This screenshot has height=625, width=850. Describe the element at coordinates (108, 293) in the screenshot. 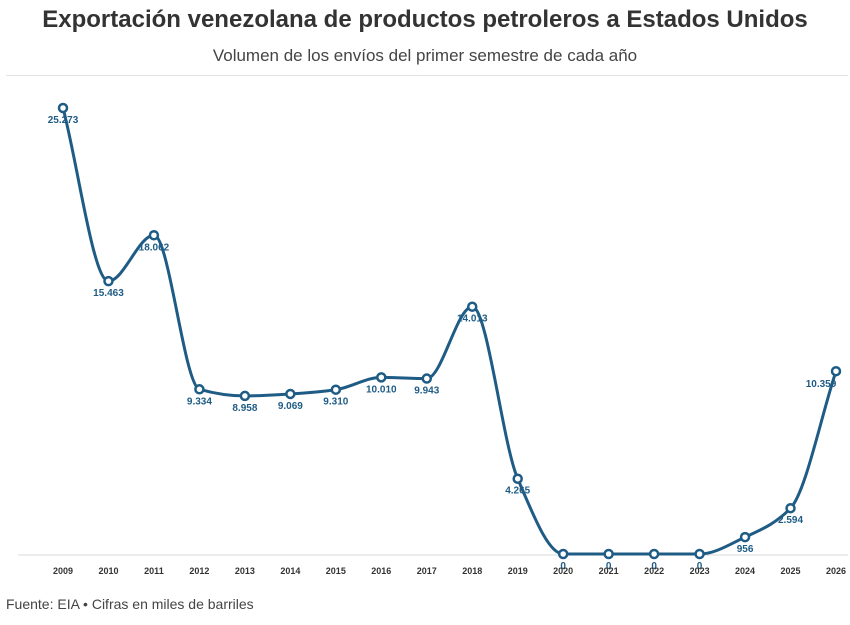

I see `data-label-2010: 15.463` at that location.